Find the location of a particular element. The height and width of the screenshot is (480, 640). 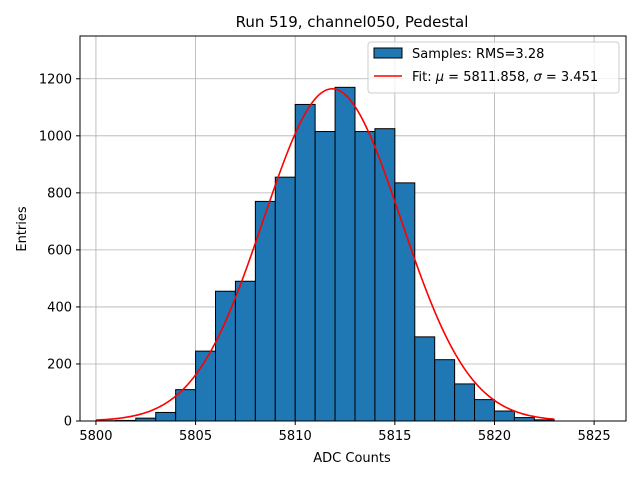

y-tick-label: 600 is located at coordinates (59, 250).